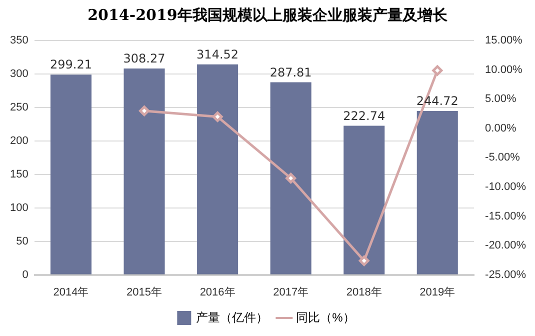 Image resolution: width=535 pixels, height=336 pixels. I want to click on y2-tick-label: -15.00%, so click(505, 216).